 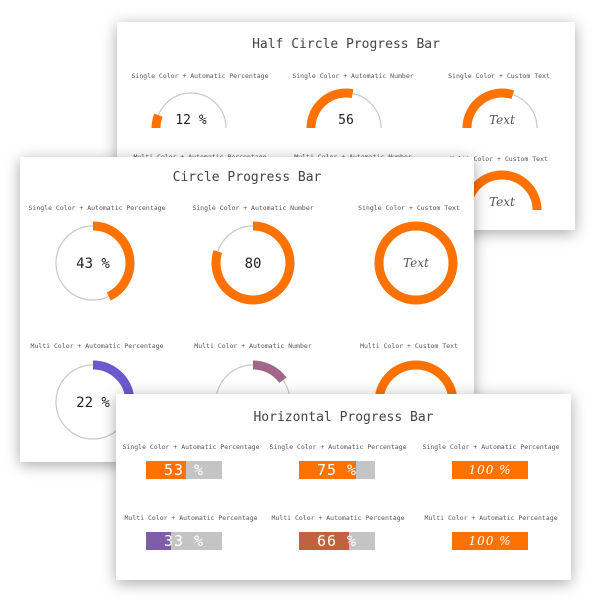 What do you see at coordinates (247, 177) in the screenshot?
I see `circle-title: Circle Progress Bar` at bounding box center [247, 177].